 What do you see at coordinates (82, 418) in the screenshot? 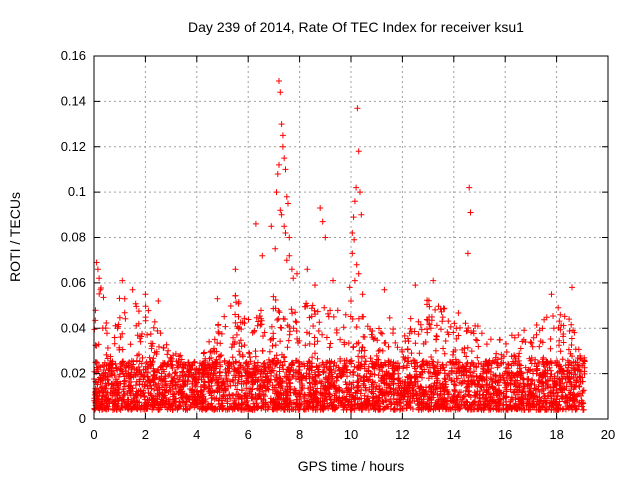
I see `y-tick-label: 0` at bounding box center [82, 418].